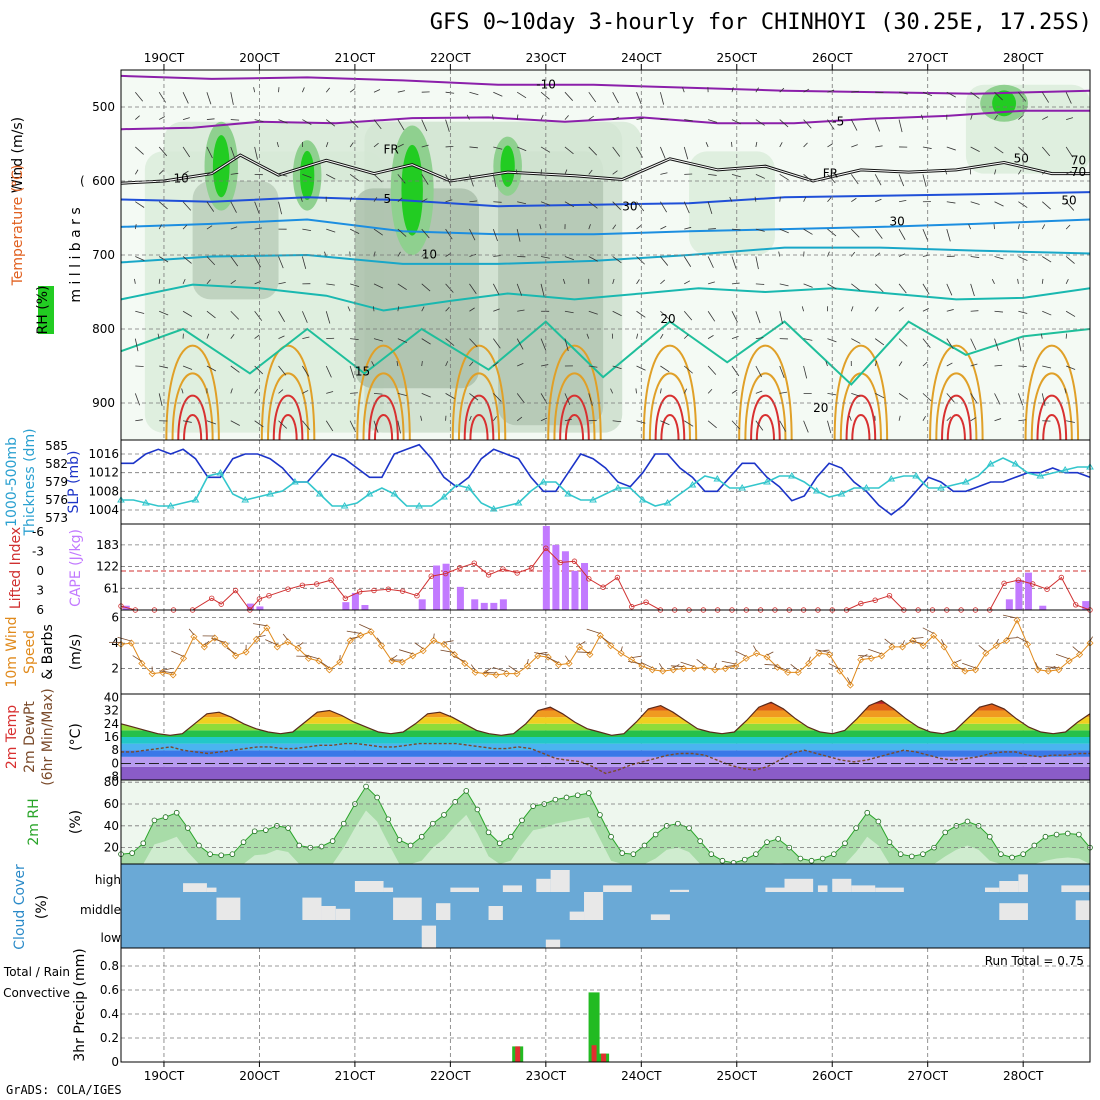  Describe the element at coordinates (594, 1027) in the screenshot. I see `precip-total-bar` at that location.